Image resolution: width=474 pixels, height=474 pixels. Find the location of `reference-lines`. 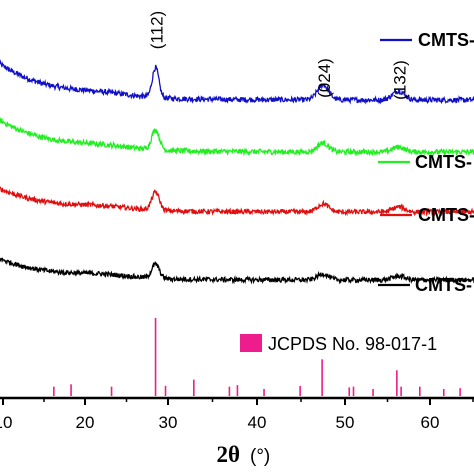

reference-lines is located at coordinates (257, 357).